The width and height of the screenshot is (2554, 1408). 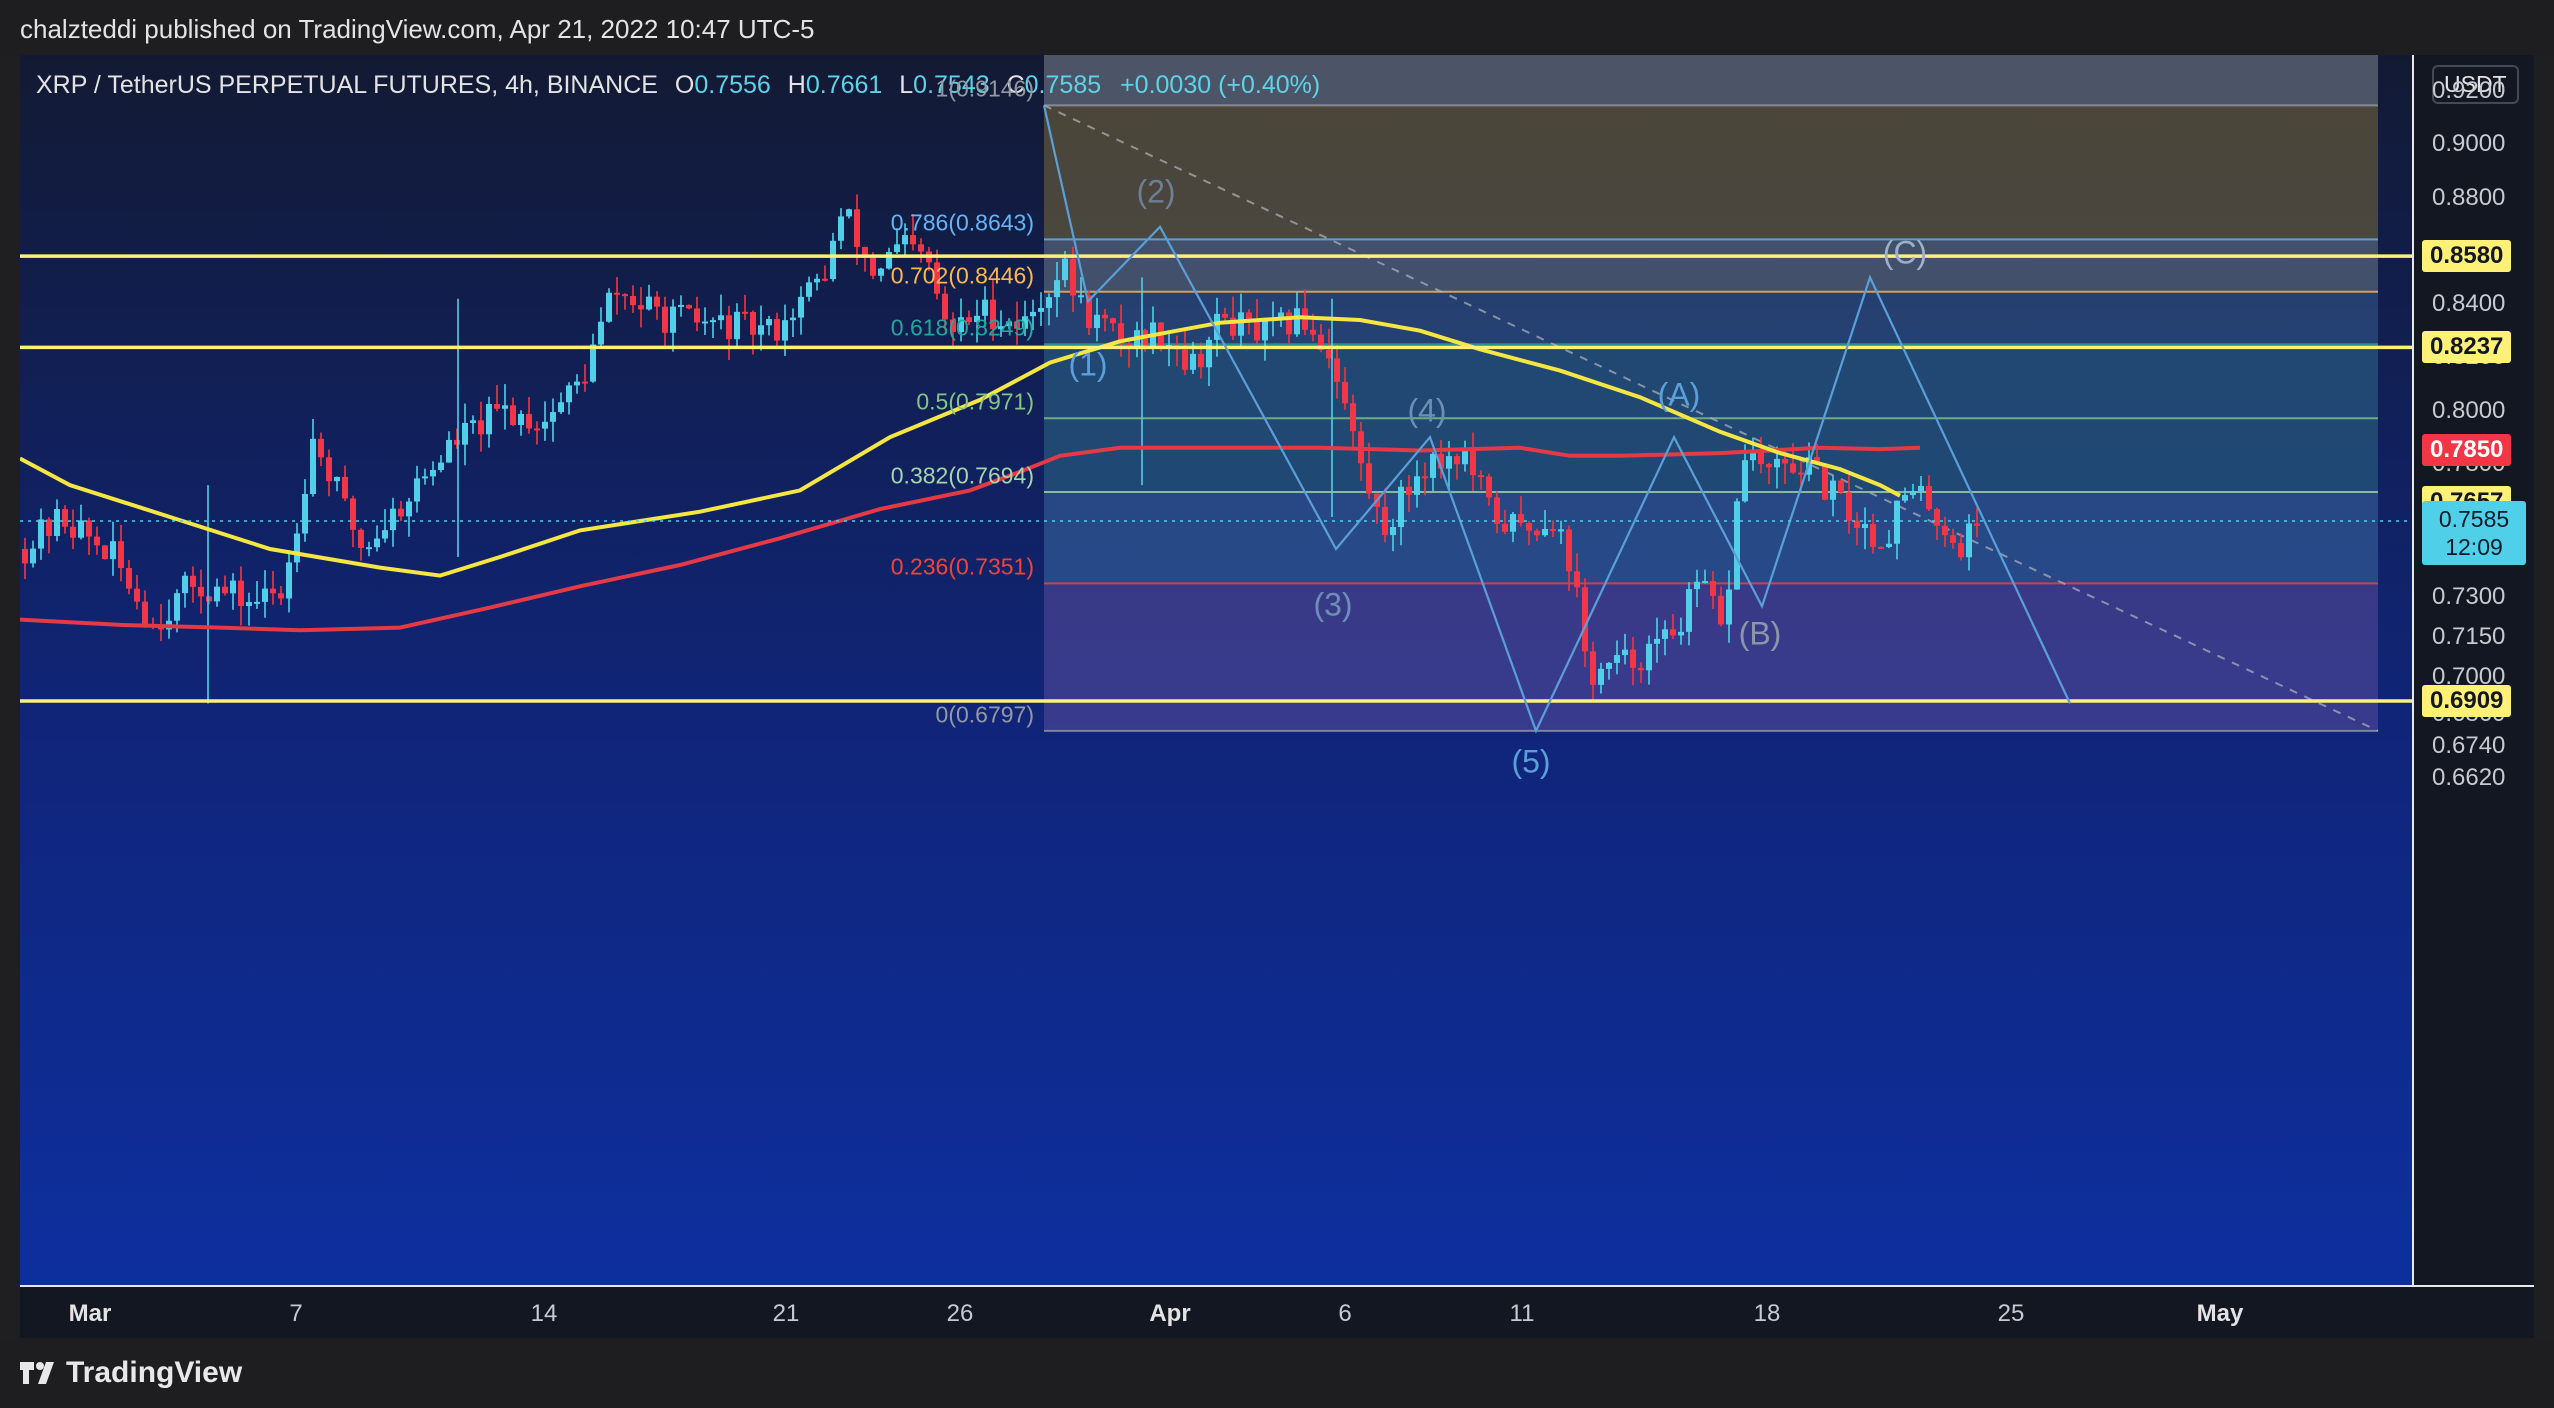 I want to click on price-level-label: 0.6909, so click(x=2467, y=701).